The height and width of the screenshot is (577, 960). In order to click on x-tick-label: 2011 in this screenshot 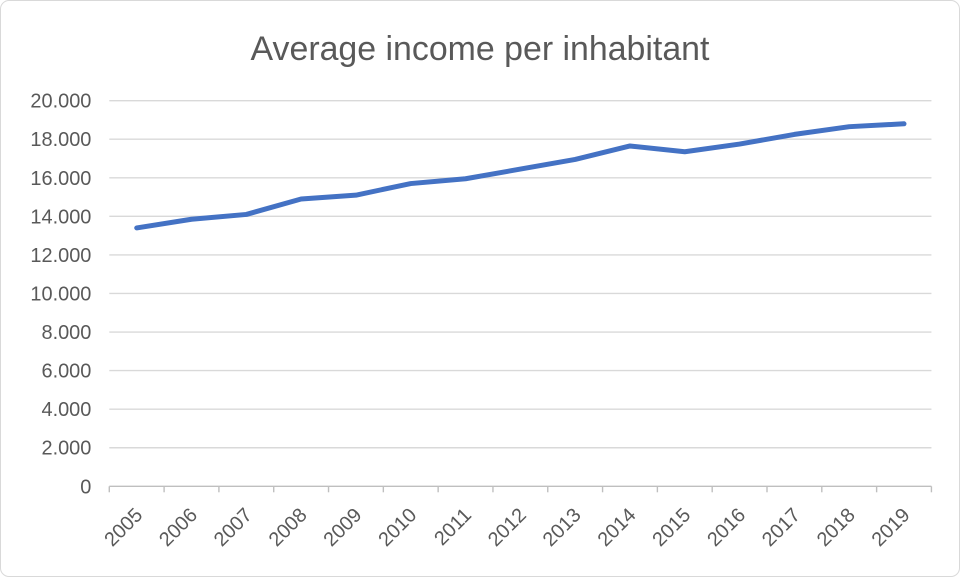, I will do `click(453, 527)`.